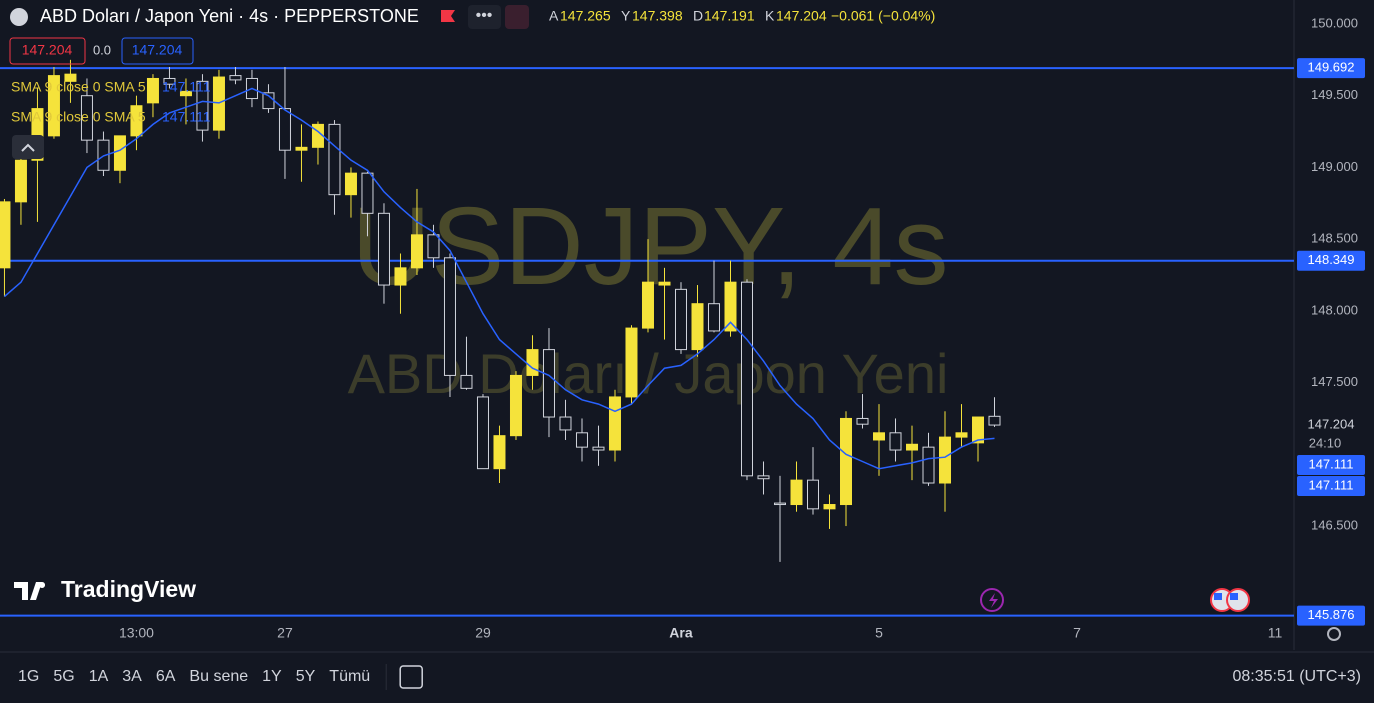 This screenshot has height=703, width=1374. What do you see at coordinates (157, 51) in the screenshot?
I see `ask-box` at bounding box center [157, 51].